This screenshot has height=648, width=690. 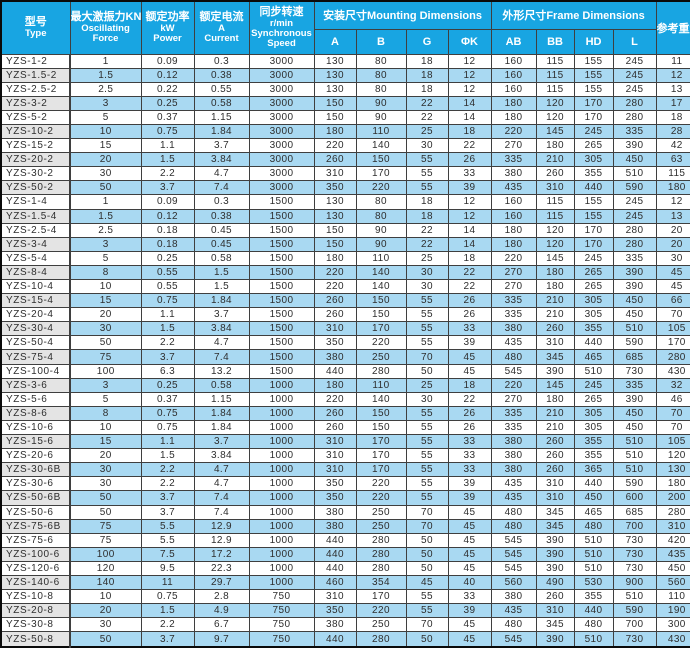 I want to click on value-cell: 245, so click(x=634, y=61).